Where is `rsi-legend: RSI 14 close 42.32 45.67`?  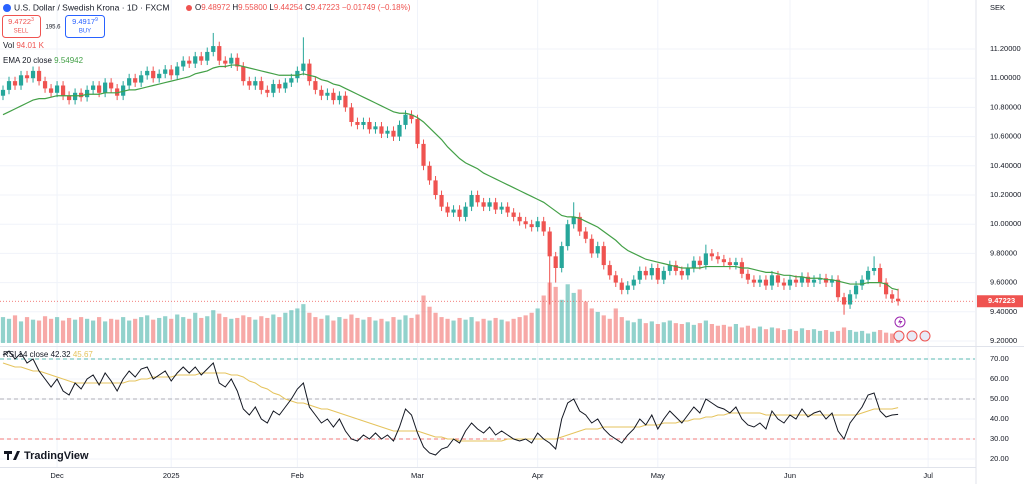 rsi-legend: RSI 14 close 42.32 45.67 is located at coordinates (48, 354).